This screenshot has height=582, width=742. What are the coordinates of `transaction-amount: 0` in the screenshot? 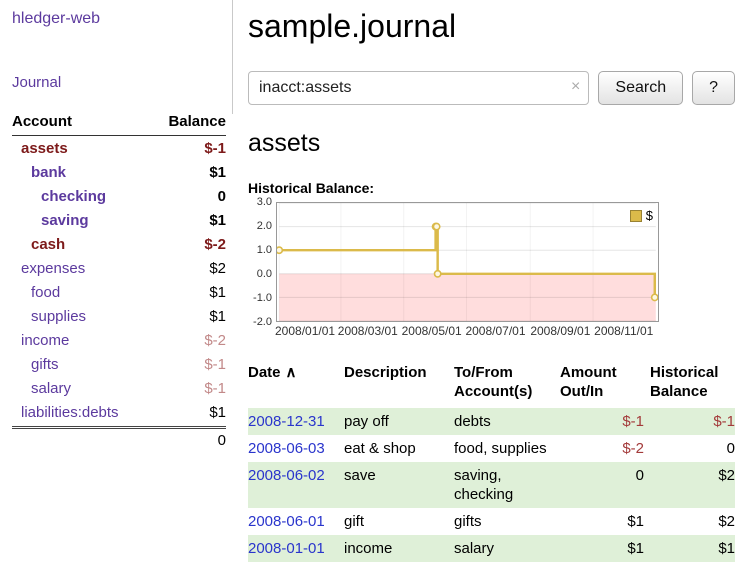 It's located at (605, 485).